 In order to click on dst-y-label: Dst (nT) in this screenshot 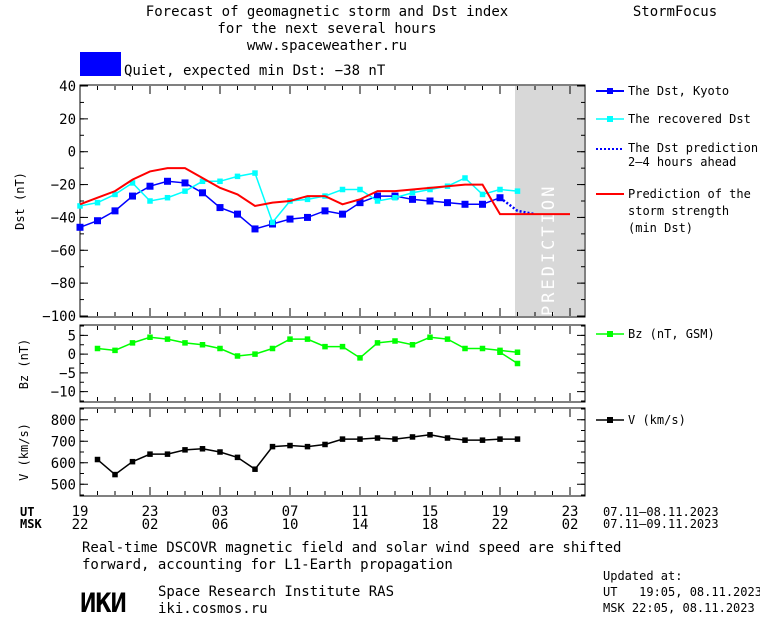, I will do `click(20, 201)`.